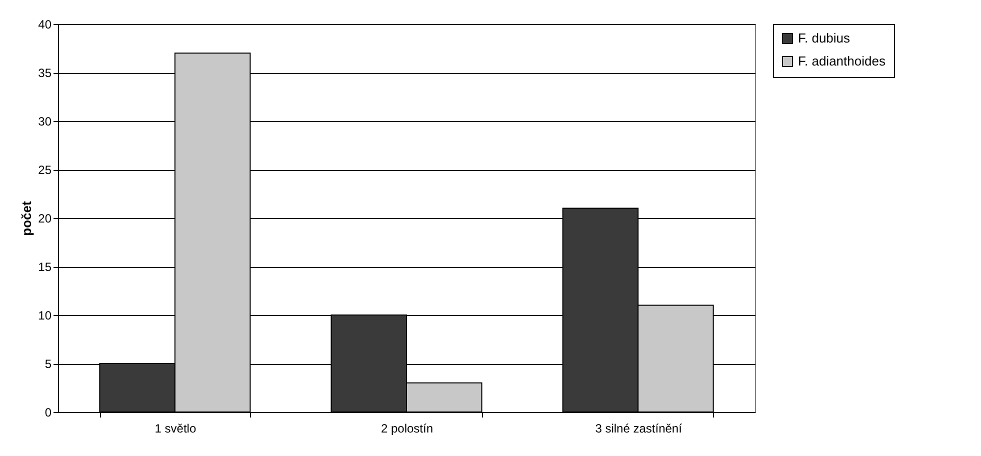 This screenshot has height=456, width=981. What do you see at coordinates (45, 315) in the screenshot?
I see `y-tick-label: 10` at bounding box center [45, 315].